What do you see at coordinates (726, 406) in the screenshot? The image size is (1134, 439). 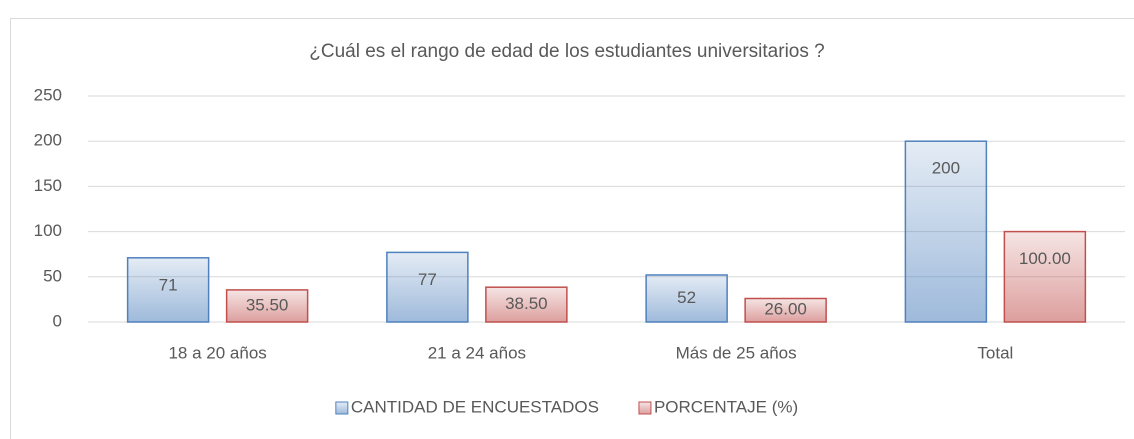 I see `legend-label: PORCENTAJE (%)` at bounding box center [726, 406].